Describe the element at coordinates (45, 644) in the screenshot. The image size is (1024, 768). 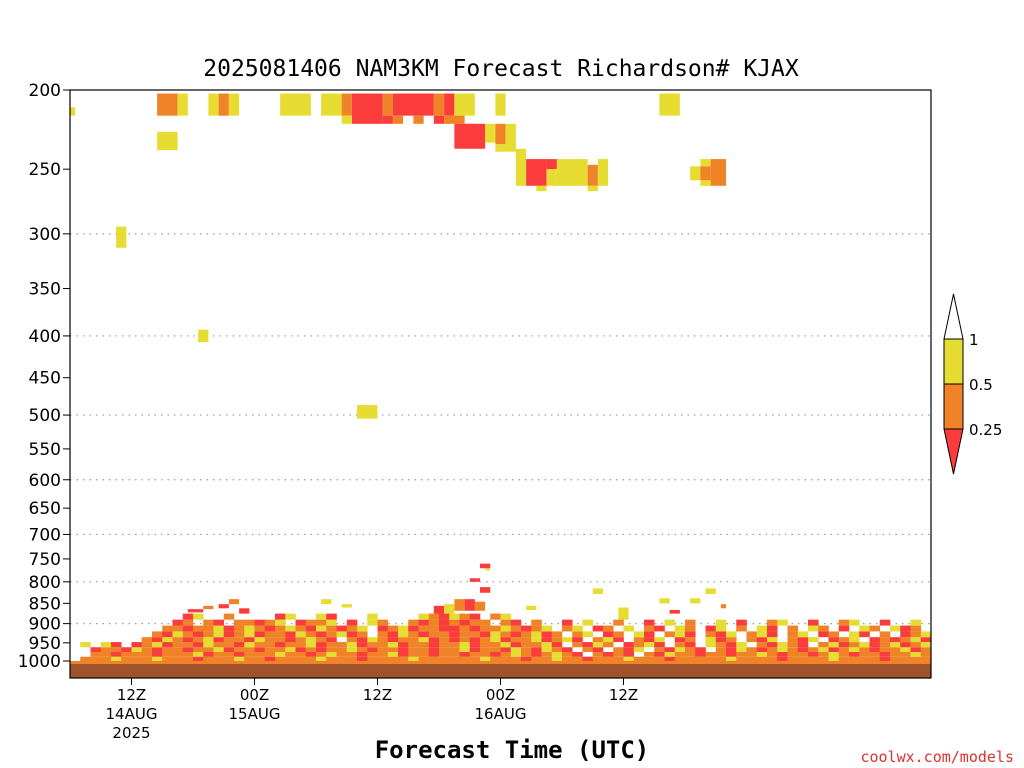
I see `y-tick-label: 950` at that location.